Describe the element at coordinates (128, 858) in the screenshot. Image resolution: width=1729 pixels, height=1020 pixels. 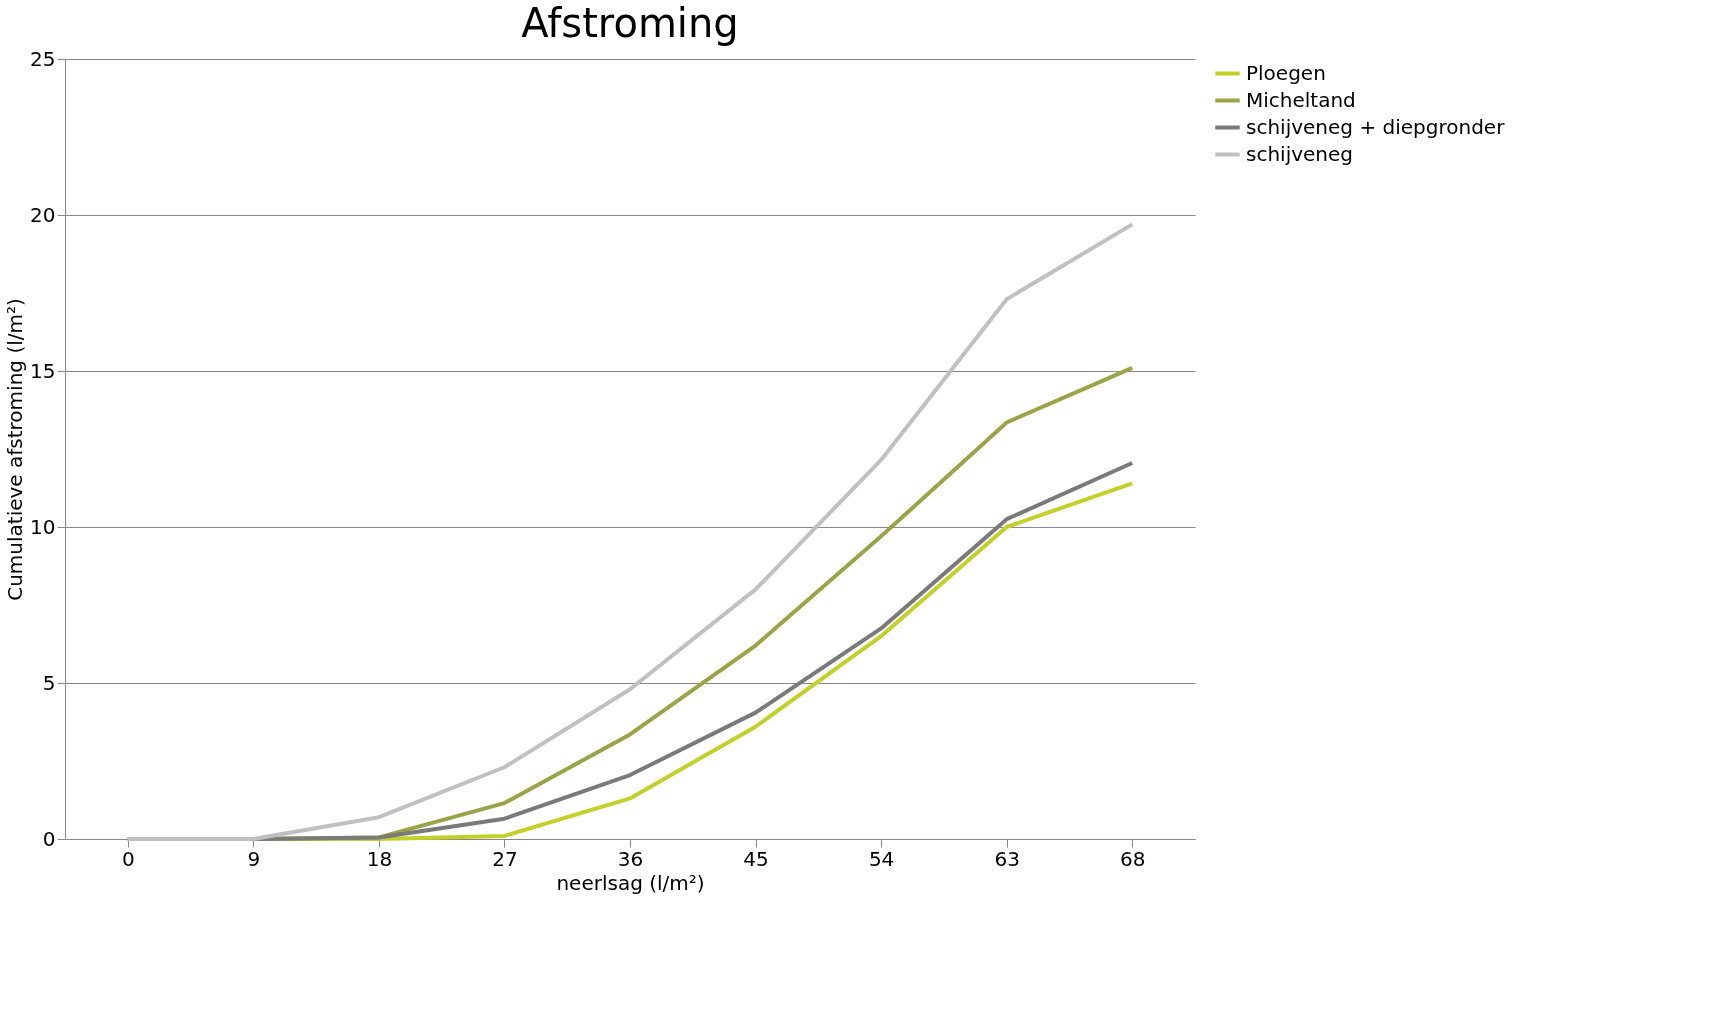
I see `x-tick-label: 0` at that location.